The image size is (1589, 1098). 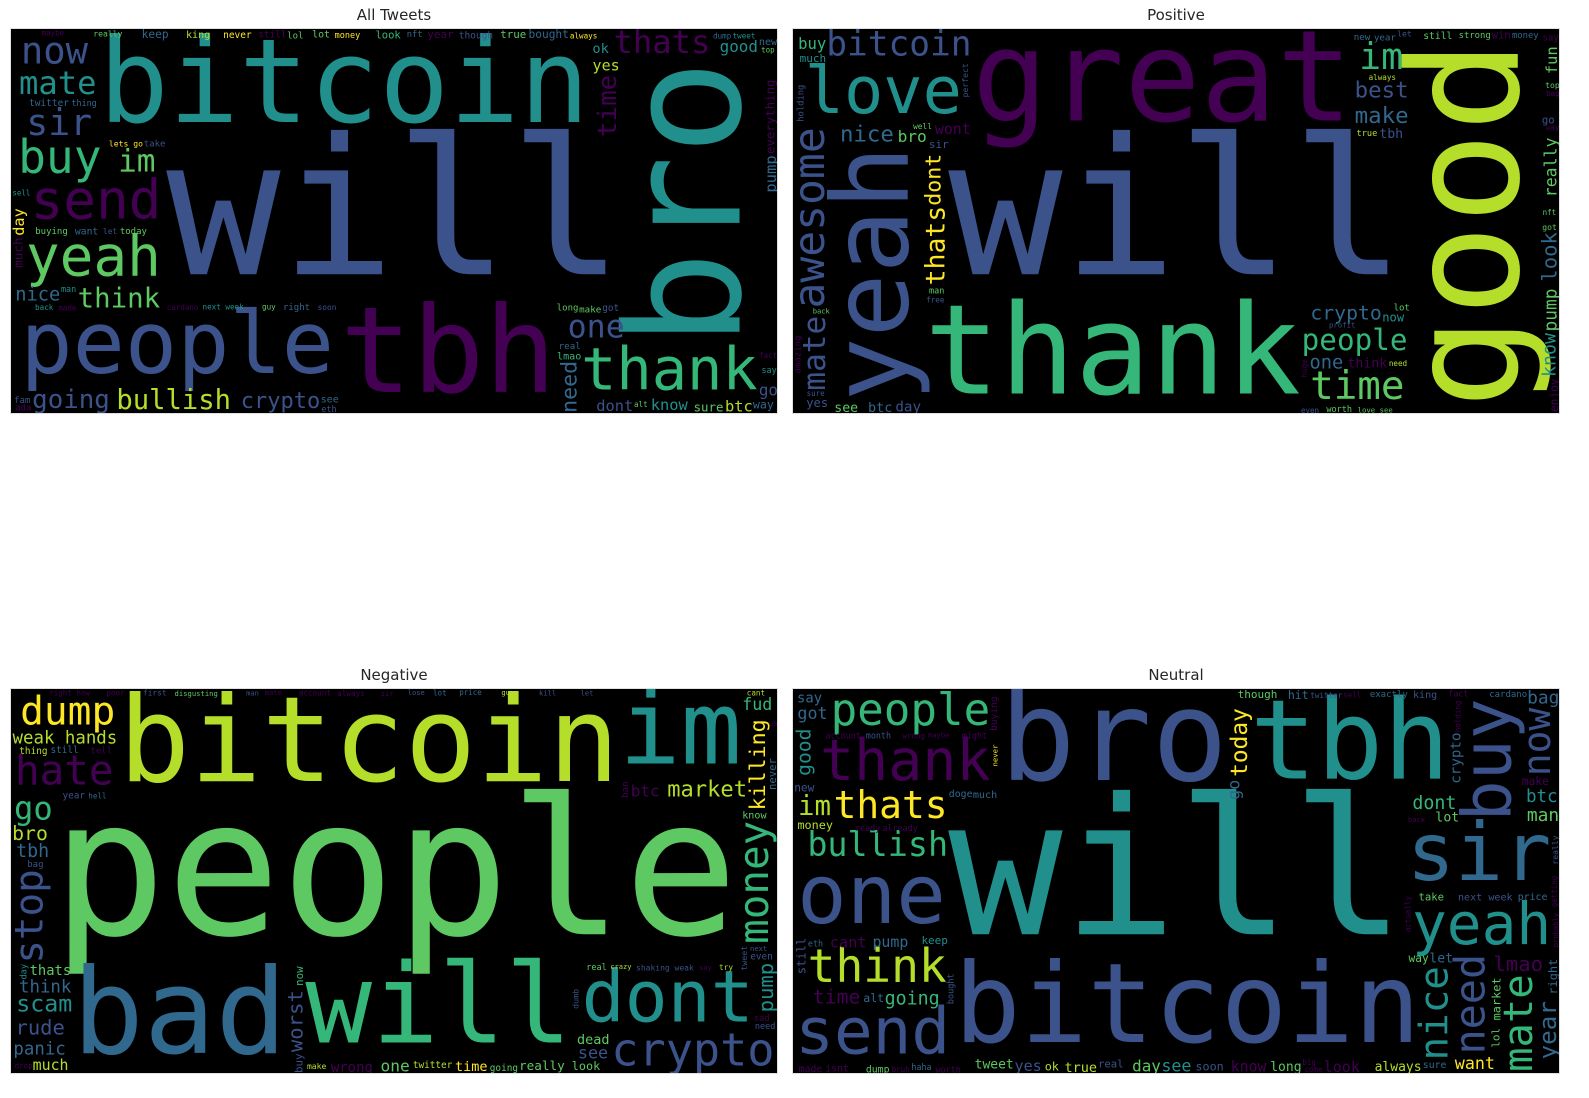 I want to click on word-let: let, so click(x=1441, y=959).